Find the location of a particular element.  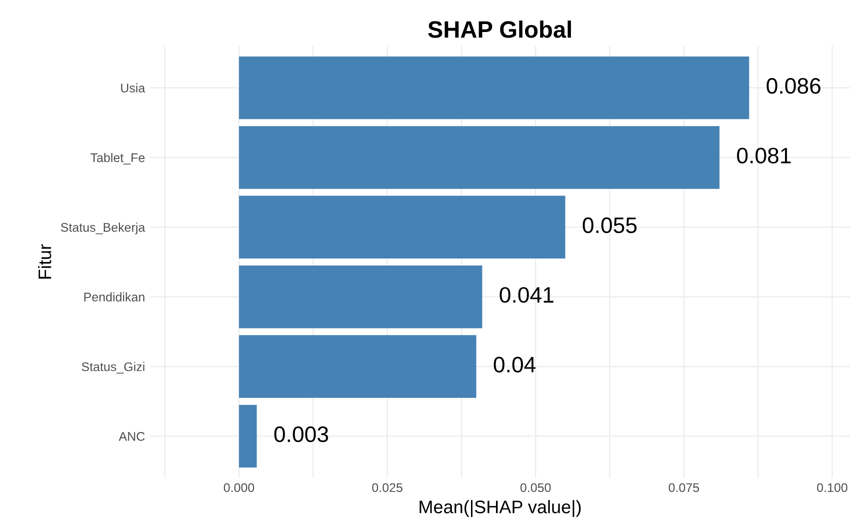

x-tick-label: 0.100 is located at coordinates (832, 487).